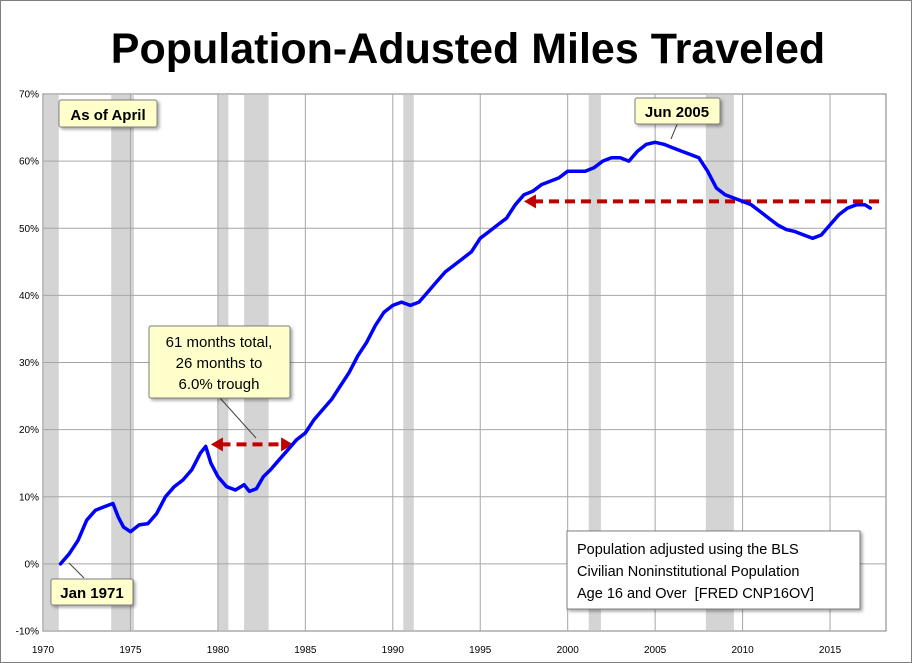  I want to click on recovery-line-3: 6.0% trough, so click(219, 384).